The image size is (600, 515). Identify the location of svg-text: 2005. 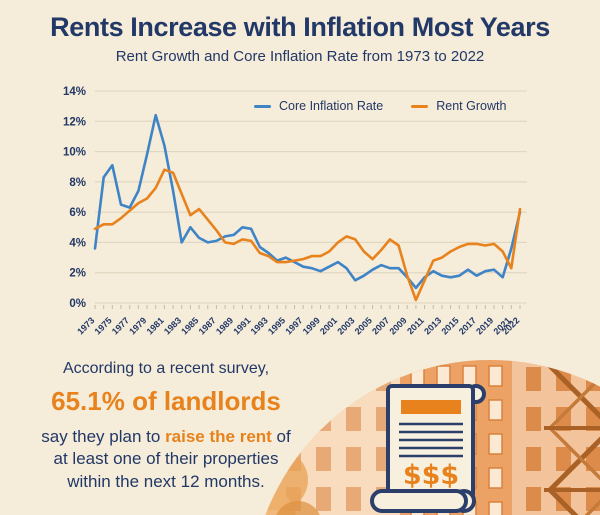
(363, 325).